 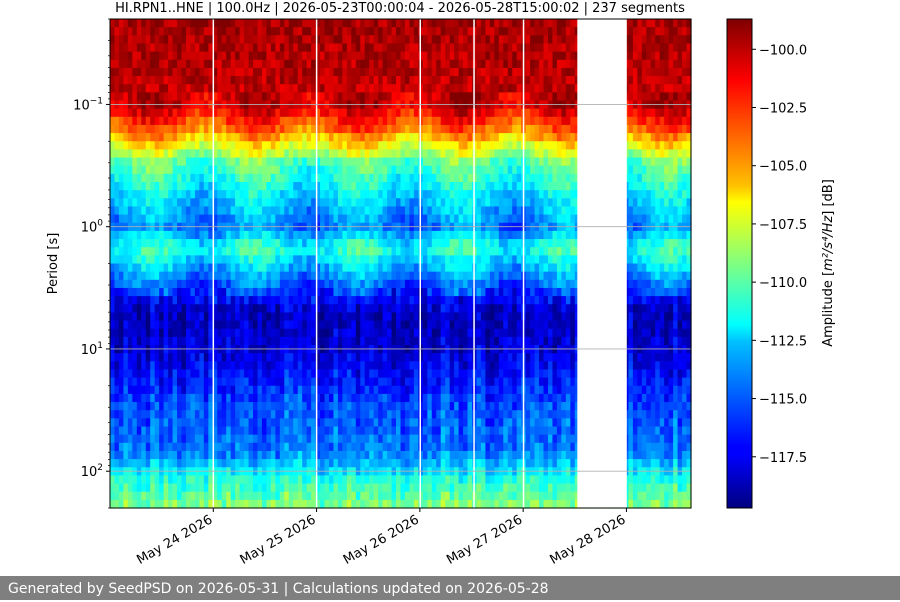 I want to click on colorbar-tick-label: −107.5, so click(x=783, y=225).